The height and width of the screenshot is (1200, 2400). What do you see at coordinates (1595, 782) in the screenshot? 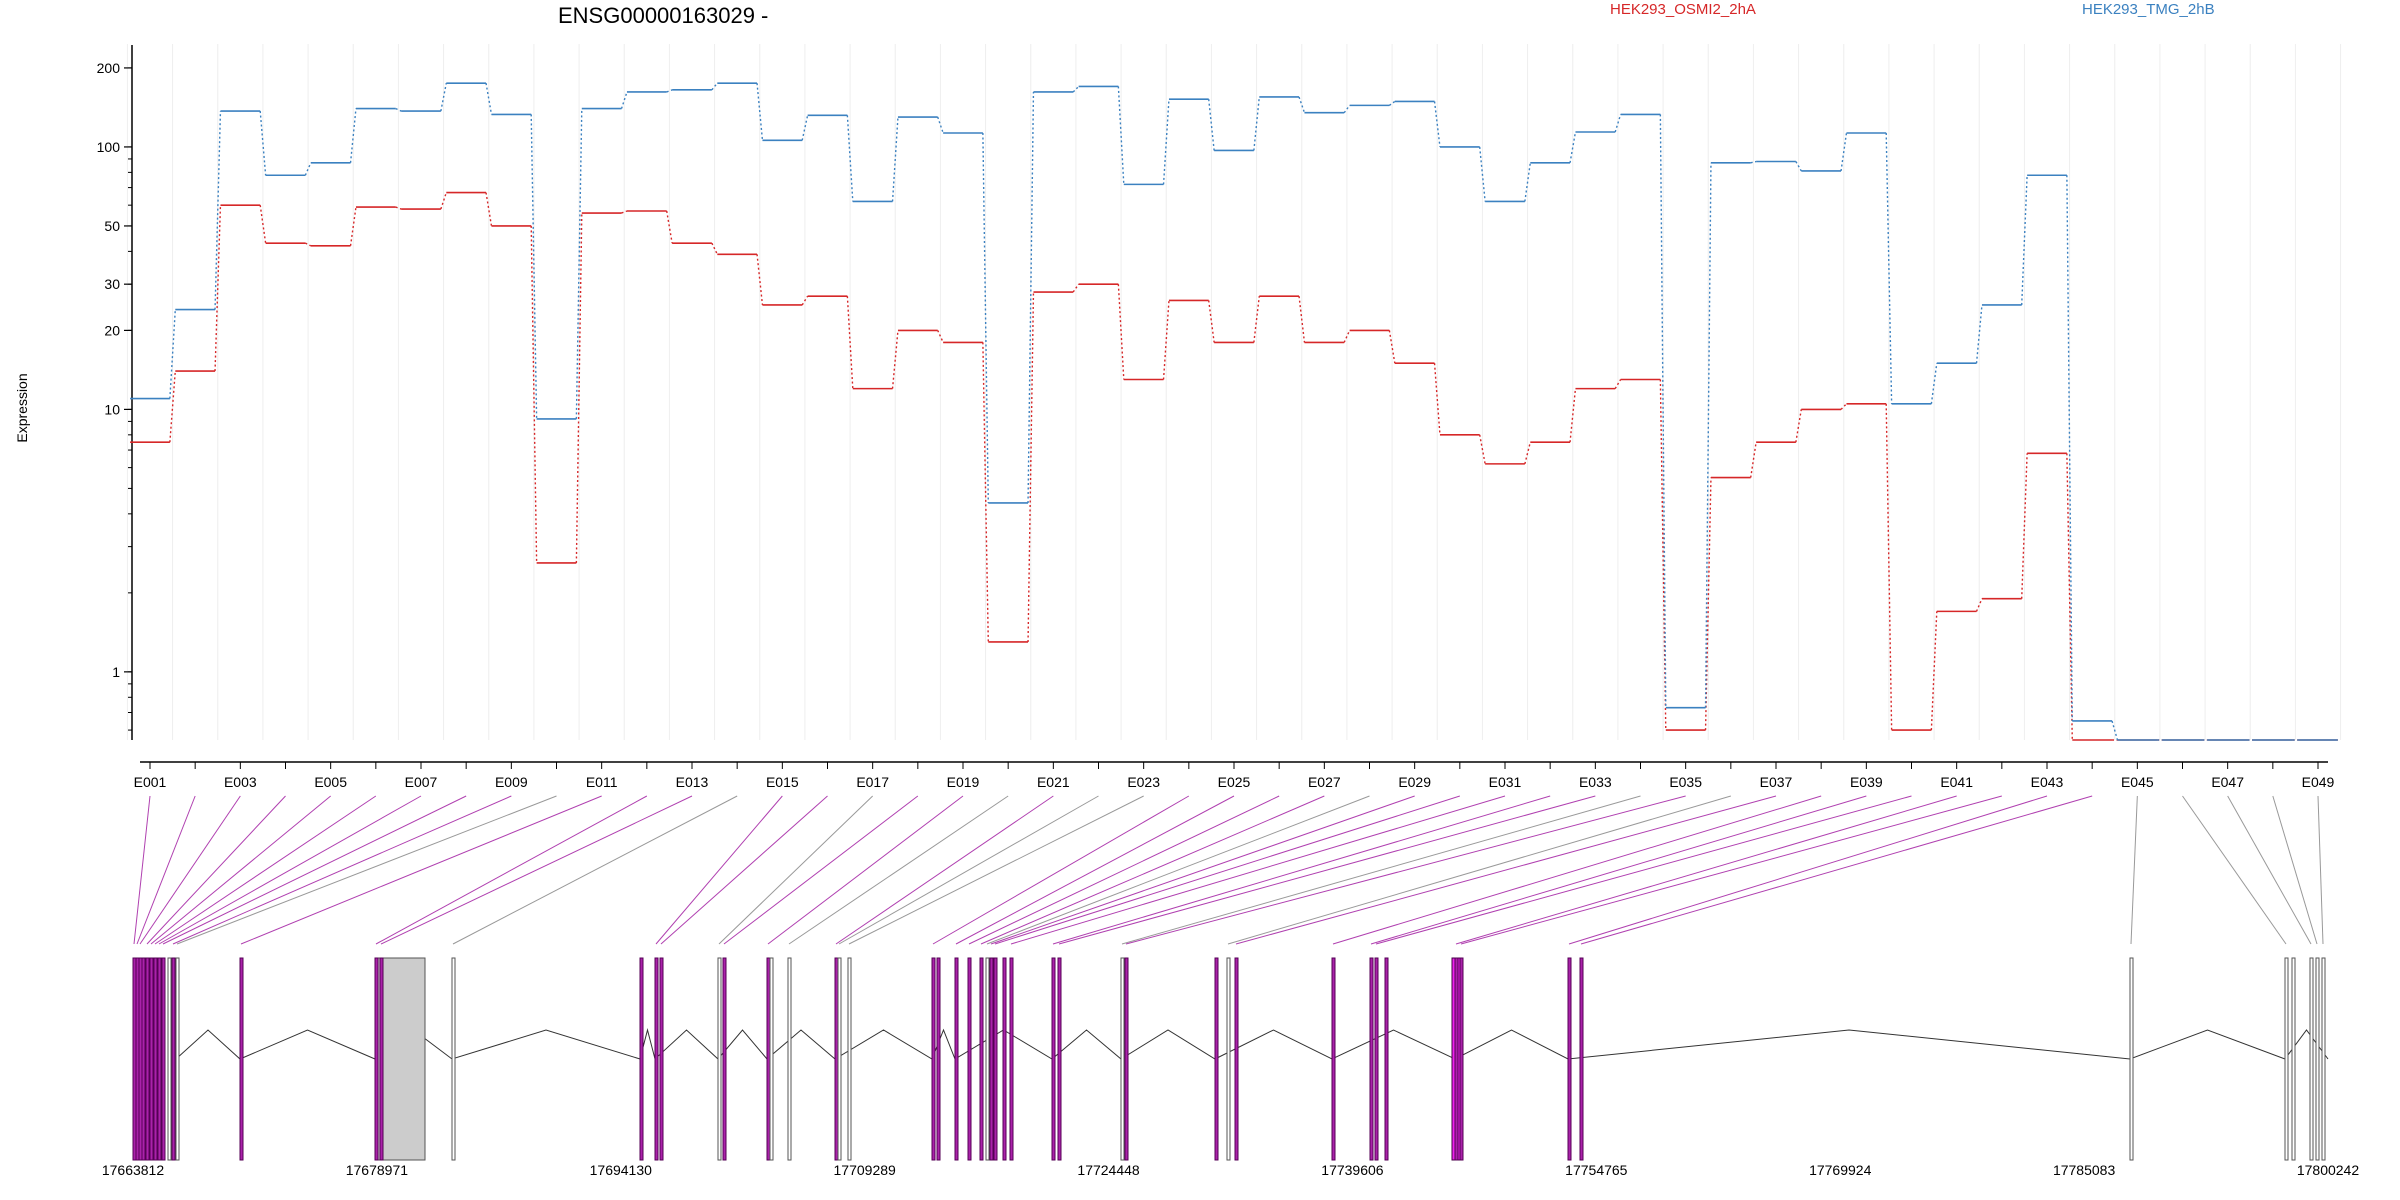
I see `x-tick-label: E033` at bounding box center [1595, 782].